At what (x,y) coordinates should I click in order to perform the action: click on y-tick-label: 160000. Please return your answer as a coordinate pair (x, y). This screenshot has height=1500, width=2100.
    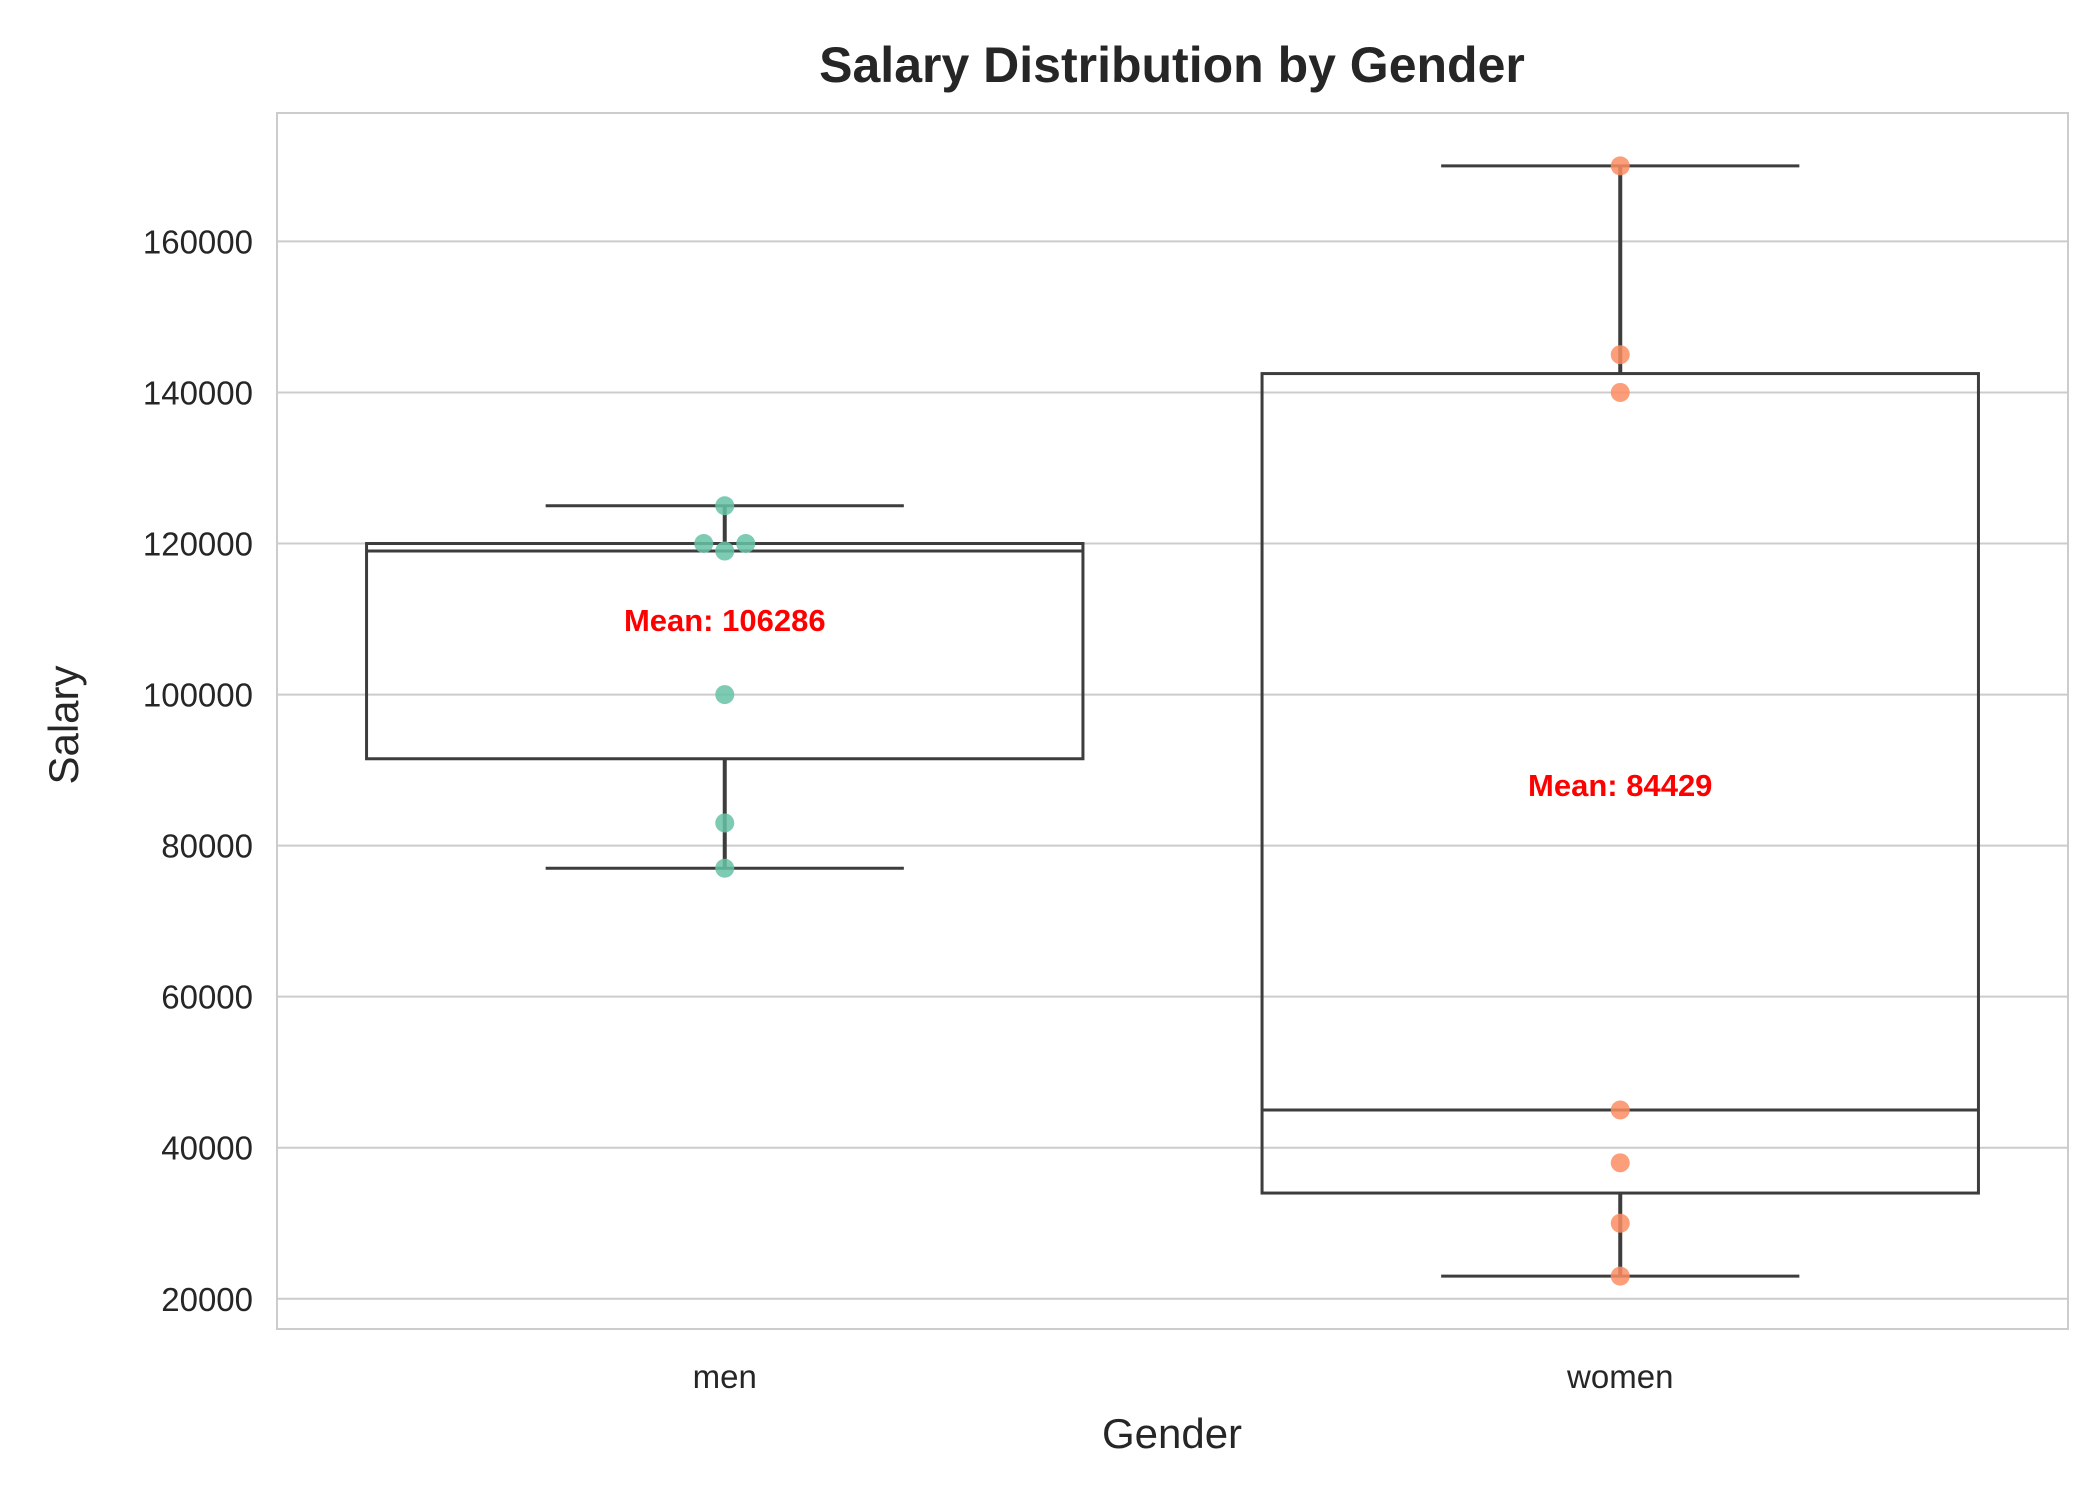
    Looking at the image, I should click on (198, 241).